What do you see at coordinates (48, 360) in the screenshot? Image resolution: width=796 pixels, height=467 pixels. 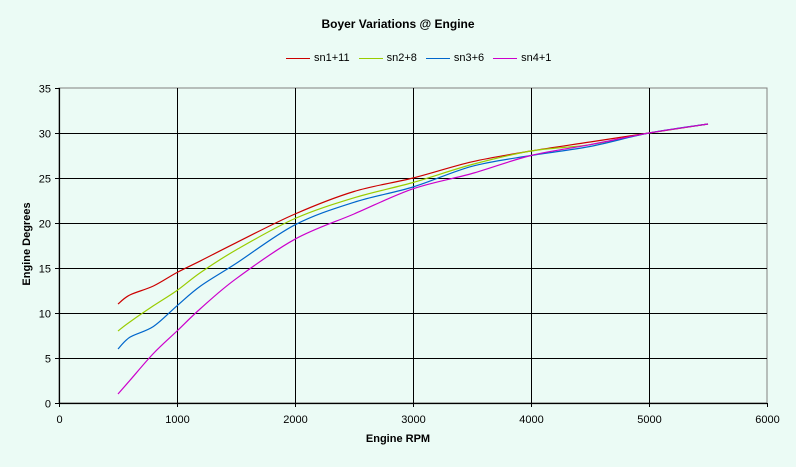 I see `y-tick-label: 5` at bounding box center [48, 360].